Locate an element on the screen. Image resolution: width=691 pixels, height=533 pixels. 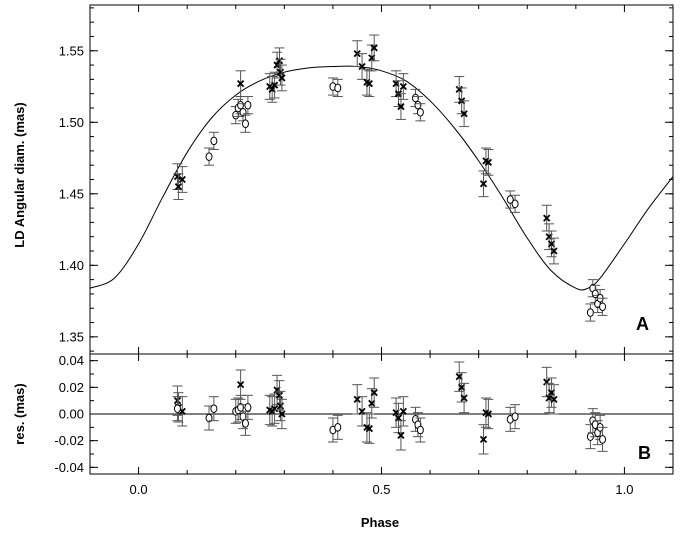
y-tick-label: 1.45 is located at coordinates (71, 193).